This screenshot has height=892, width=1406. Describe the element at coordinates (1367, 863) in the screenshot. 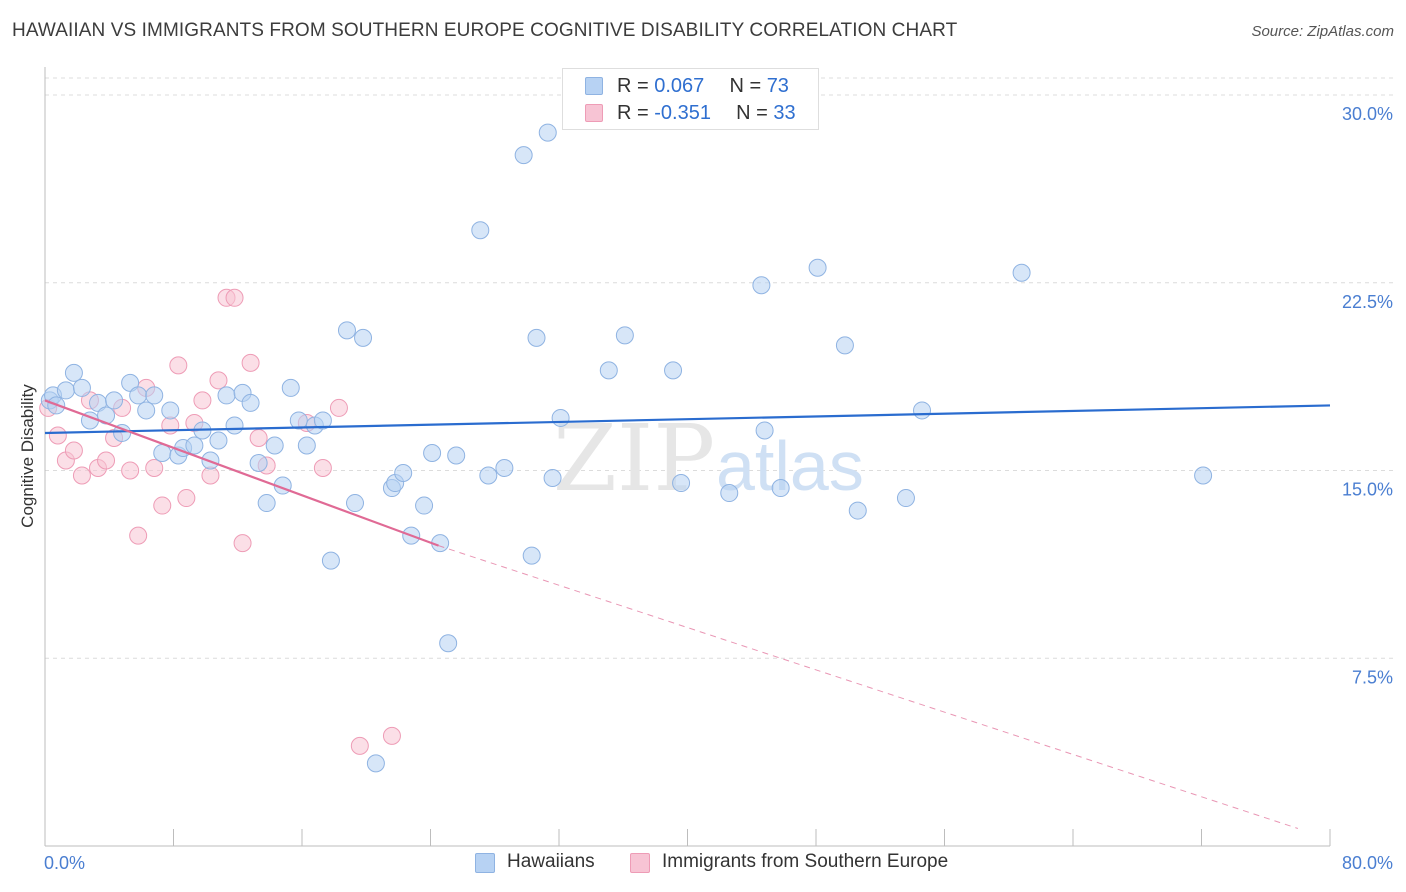

I see `x-tick-label: 80.0%` at that location.